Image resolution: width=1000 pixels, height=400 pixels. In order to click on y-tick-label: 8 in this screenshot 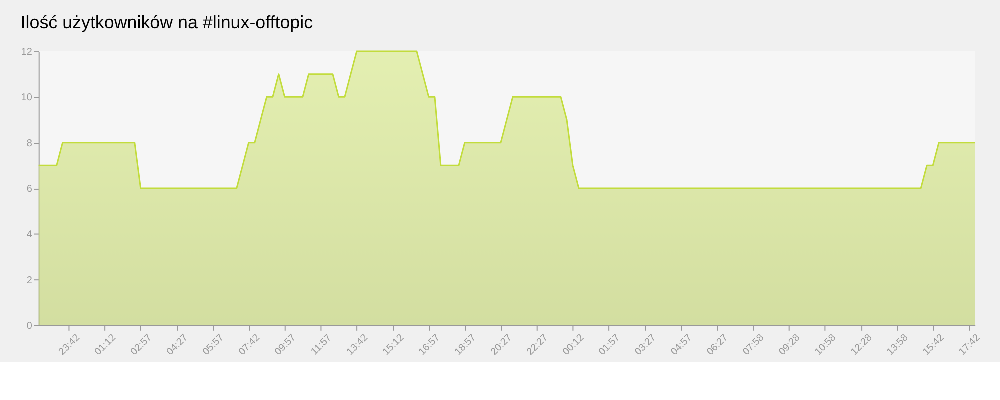, I will do `click(29, 144)`.